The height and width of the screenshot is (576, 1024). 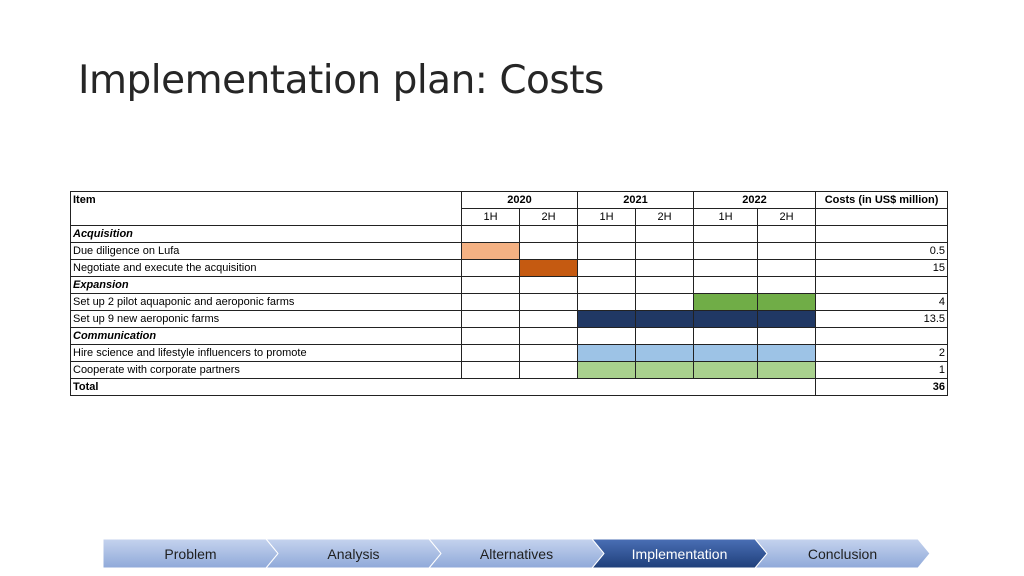 I want to click on breadcrumb-step-label: Implementation, so click(x=679, y=553).